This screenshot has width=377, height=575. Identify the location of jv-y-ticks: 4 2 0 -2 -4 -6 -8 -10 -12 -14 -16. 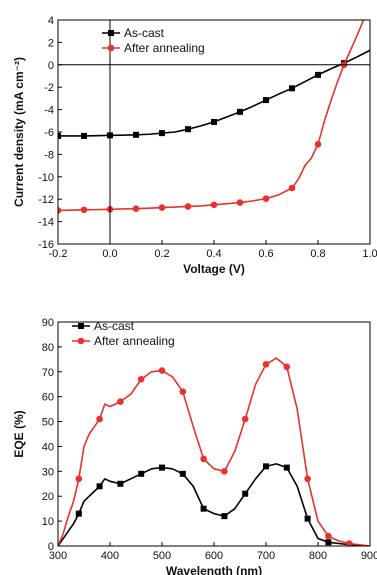
(50, 133).